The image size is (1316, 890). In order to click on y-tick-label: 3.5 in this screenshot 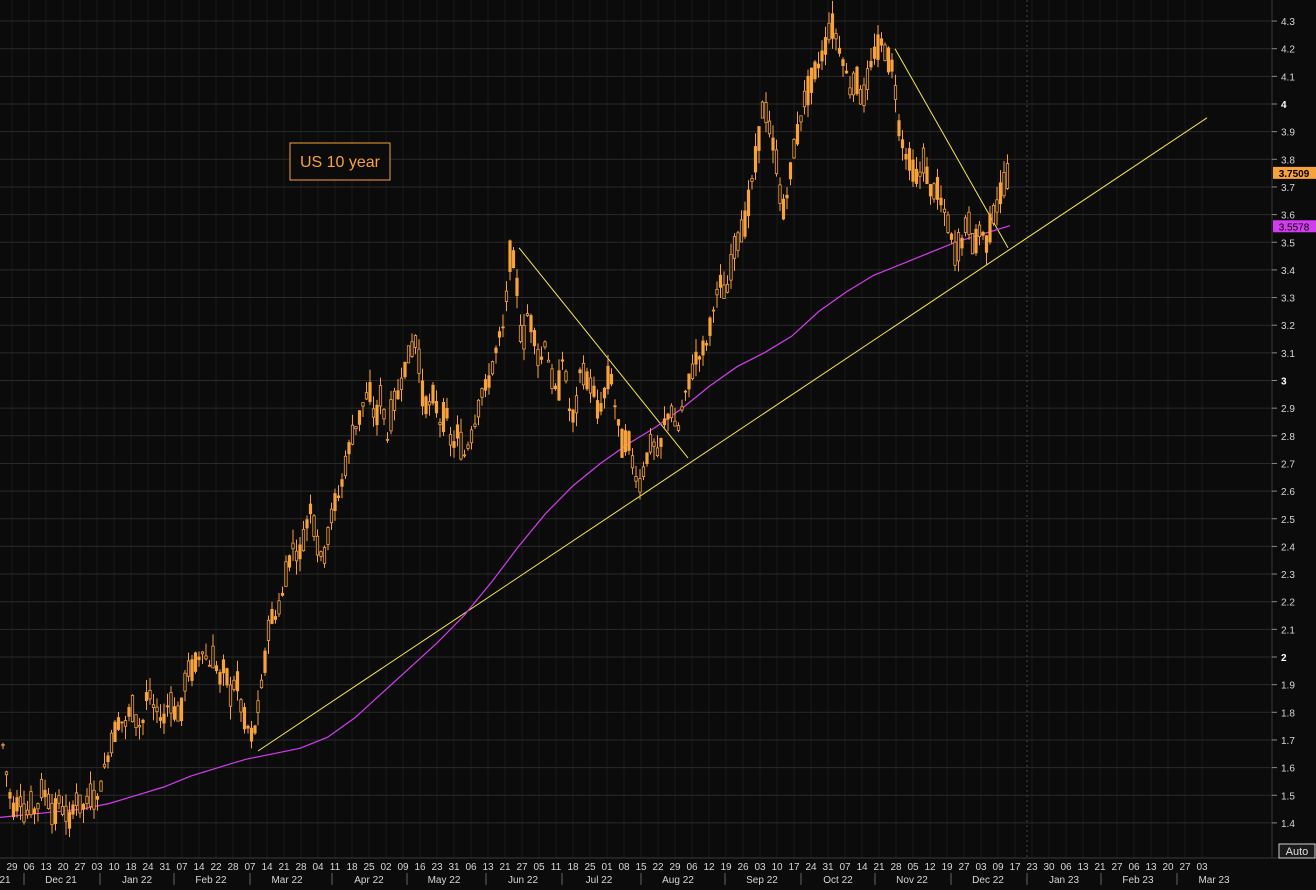, I will do `click(1288, 243)`.